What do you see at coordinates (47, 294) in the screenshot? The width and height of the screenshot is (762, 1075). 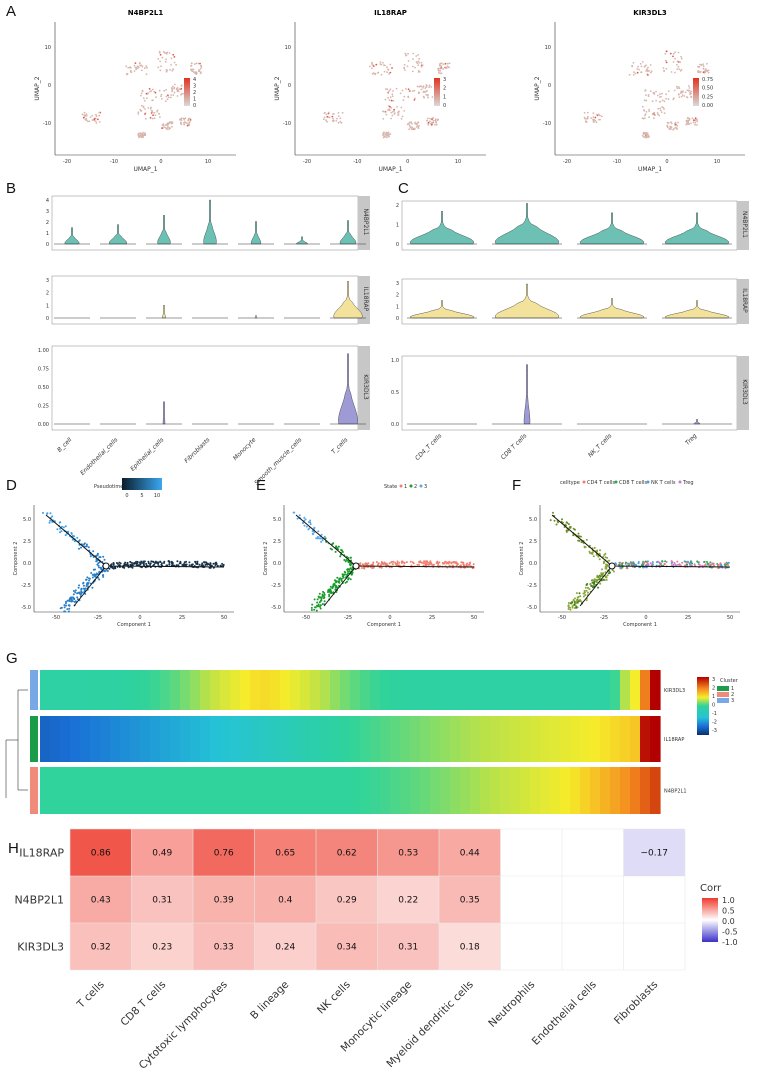 I see `violin-y-tick: 2` at bounding box center [47, 294].